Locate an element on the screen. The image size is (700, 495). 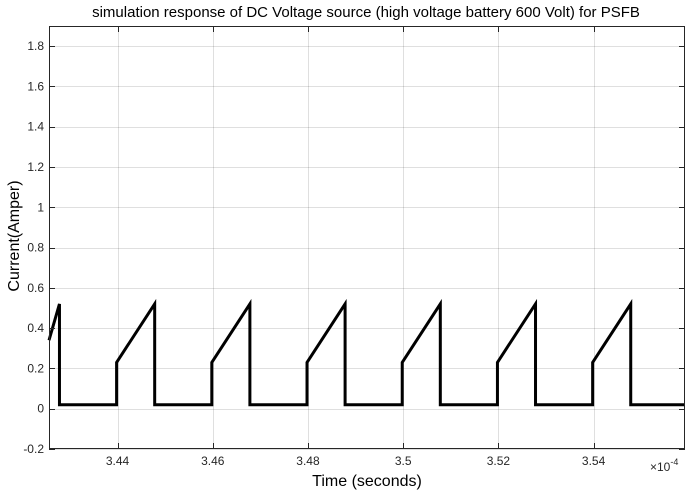
y-axis-label: Current(Amper) is located at coordinates (14, 235).